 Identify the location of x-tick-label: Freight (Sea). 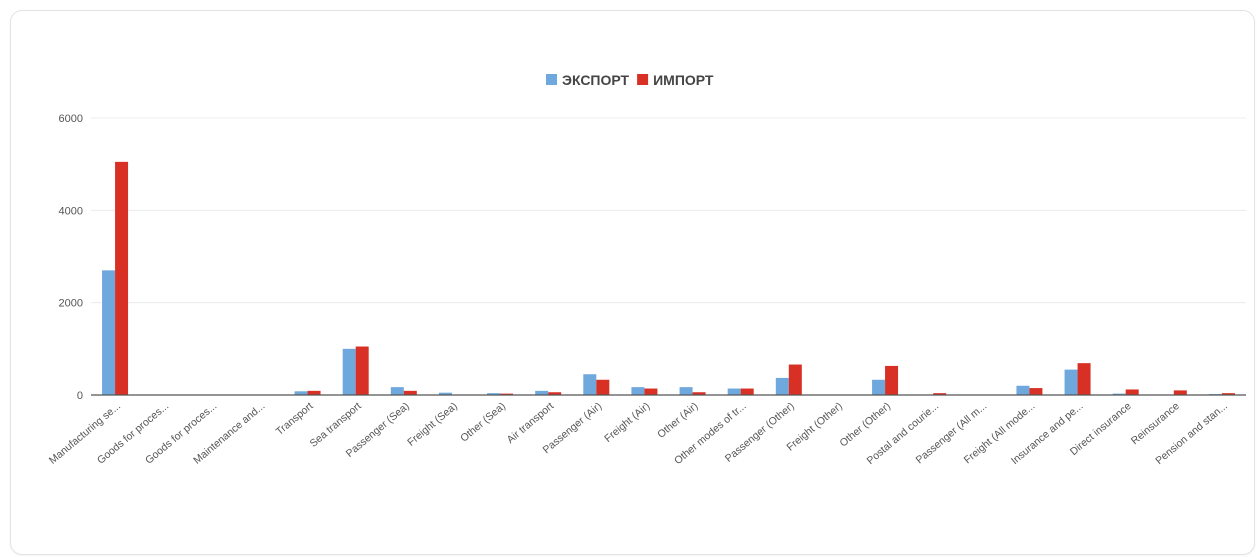
(432, 424).